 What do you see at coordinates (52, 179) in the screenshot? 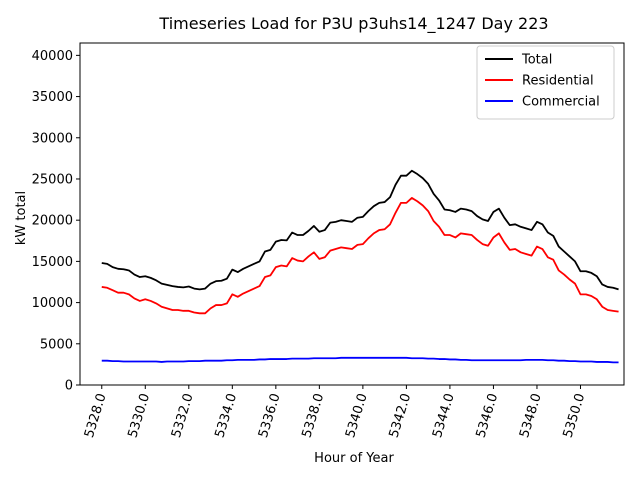
I see `y-tick-label: 25000` at bounding box center [52, 179].